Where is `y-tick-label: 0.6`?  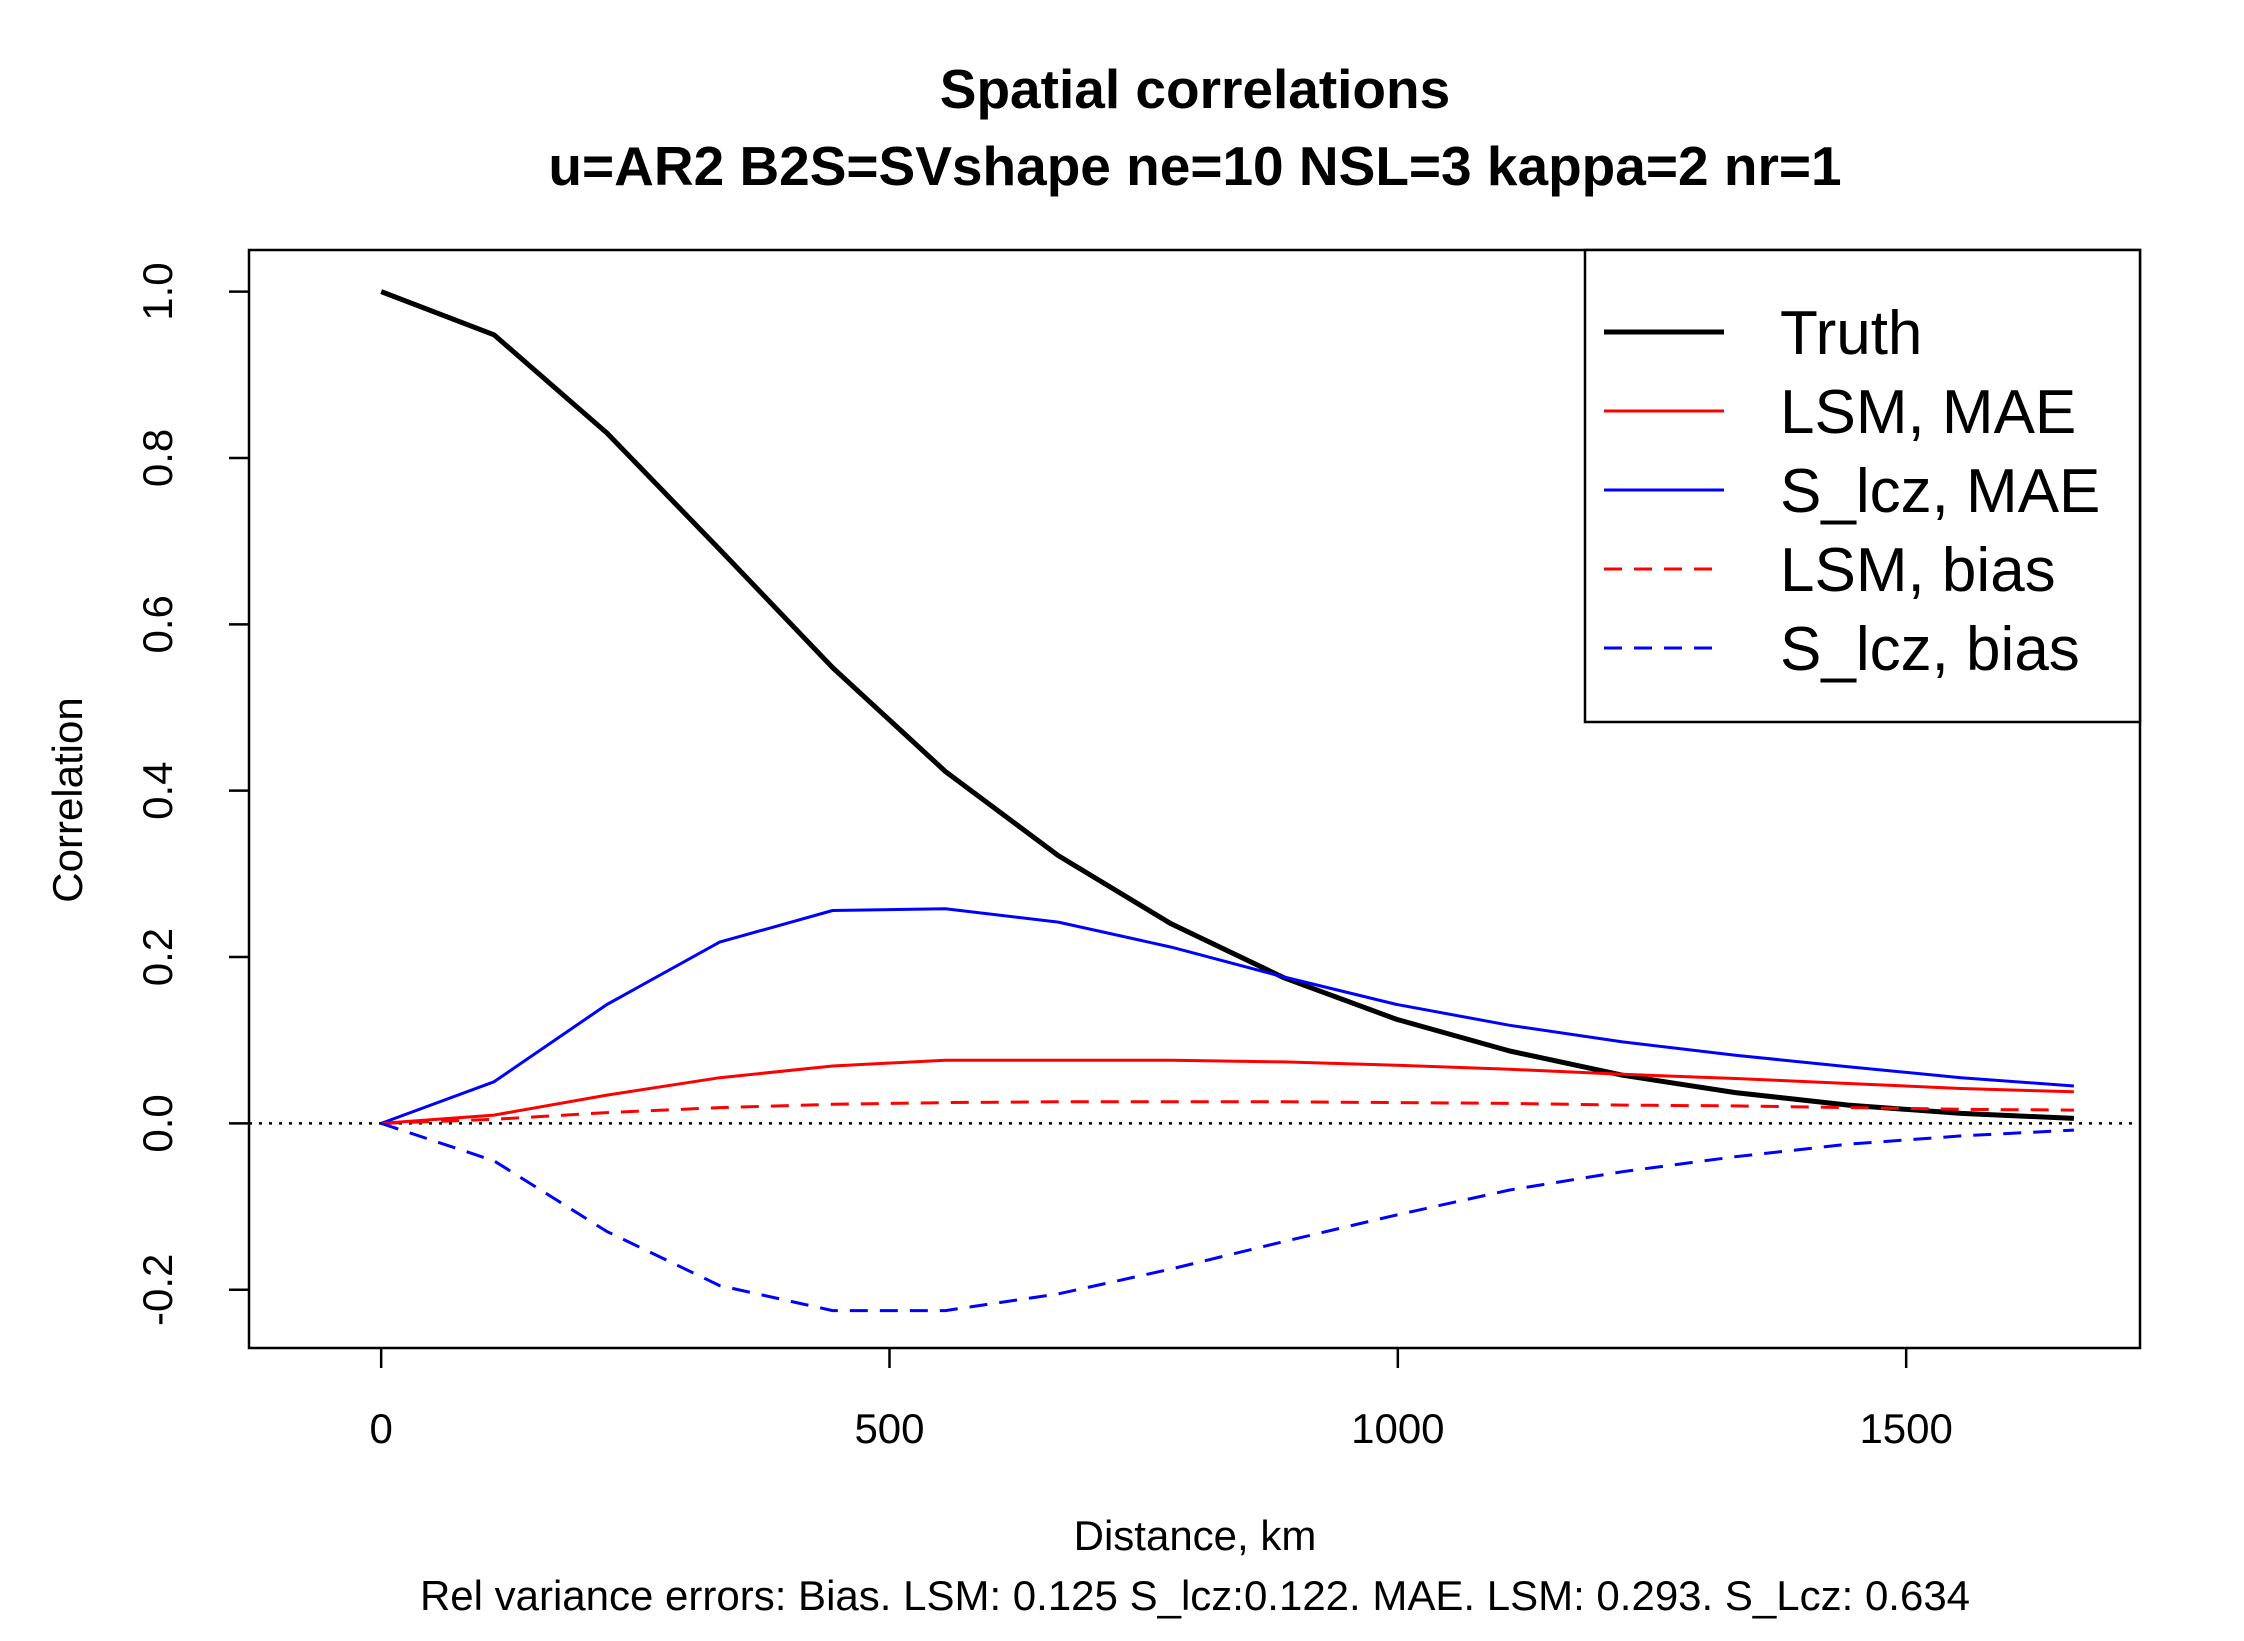 y-tick-label: 0.6 is located at coordinates (157, 624).